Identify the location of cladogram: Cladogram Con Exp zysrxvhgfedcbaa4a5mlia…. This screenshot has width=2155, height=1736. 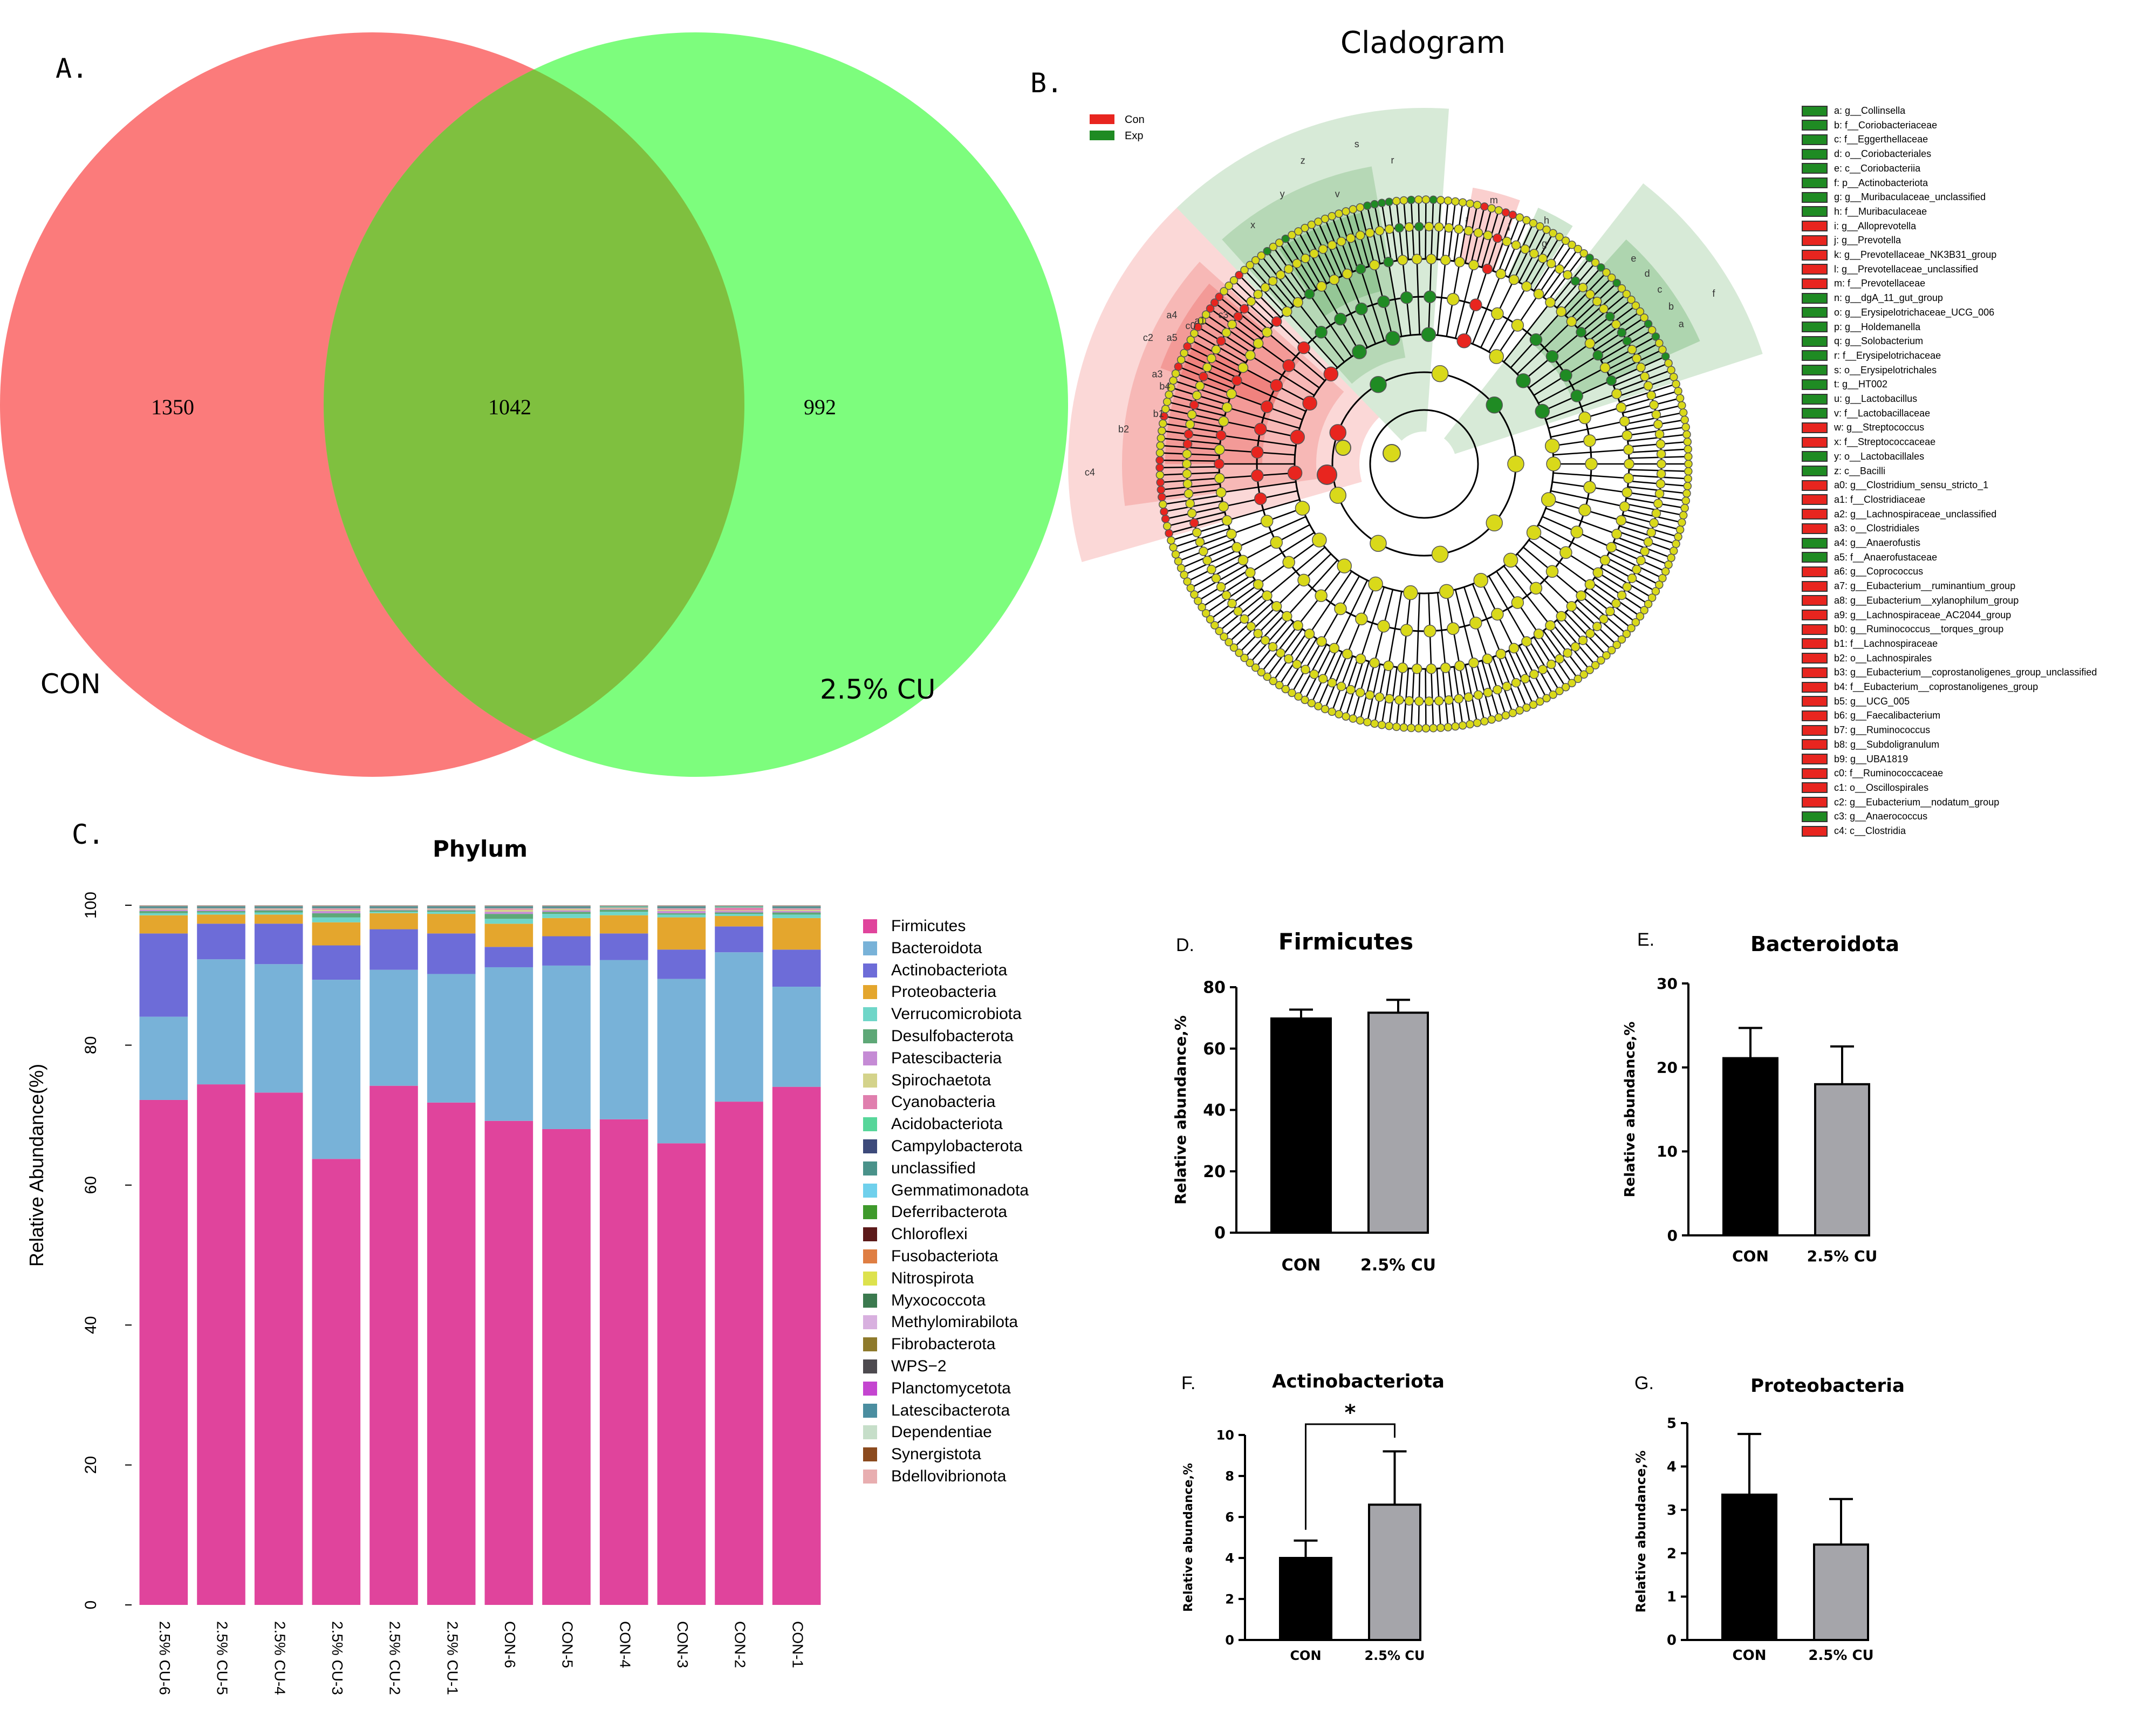
(1415, 378).